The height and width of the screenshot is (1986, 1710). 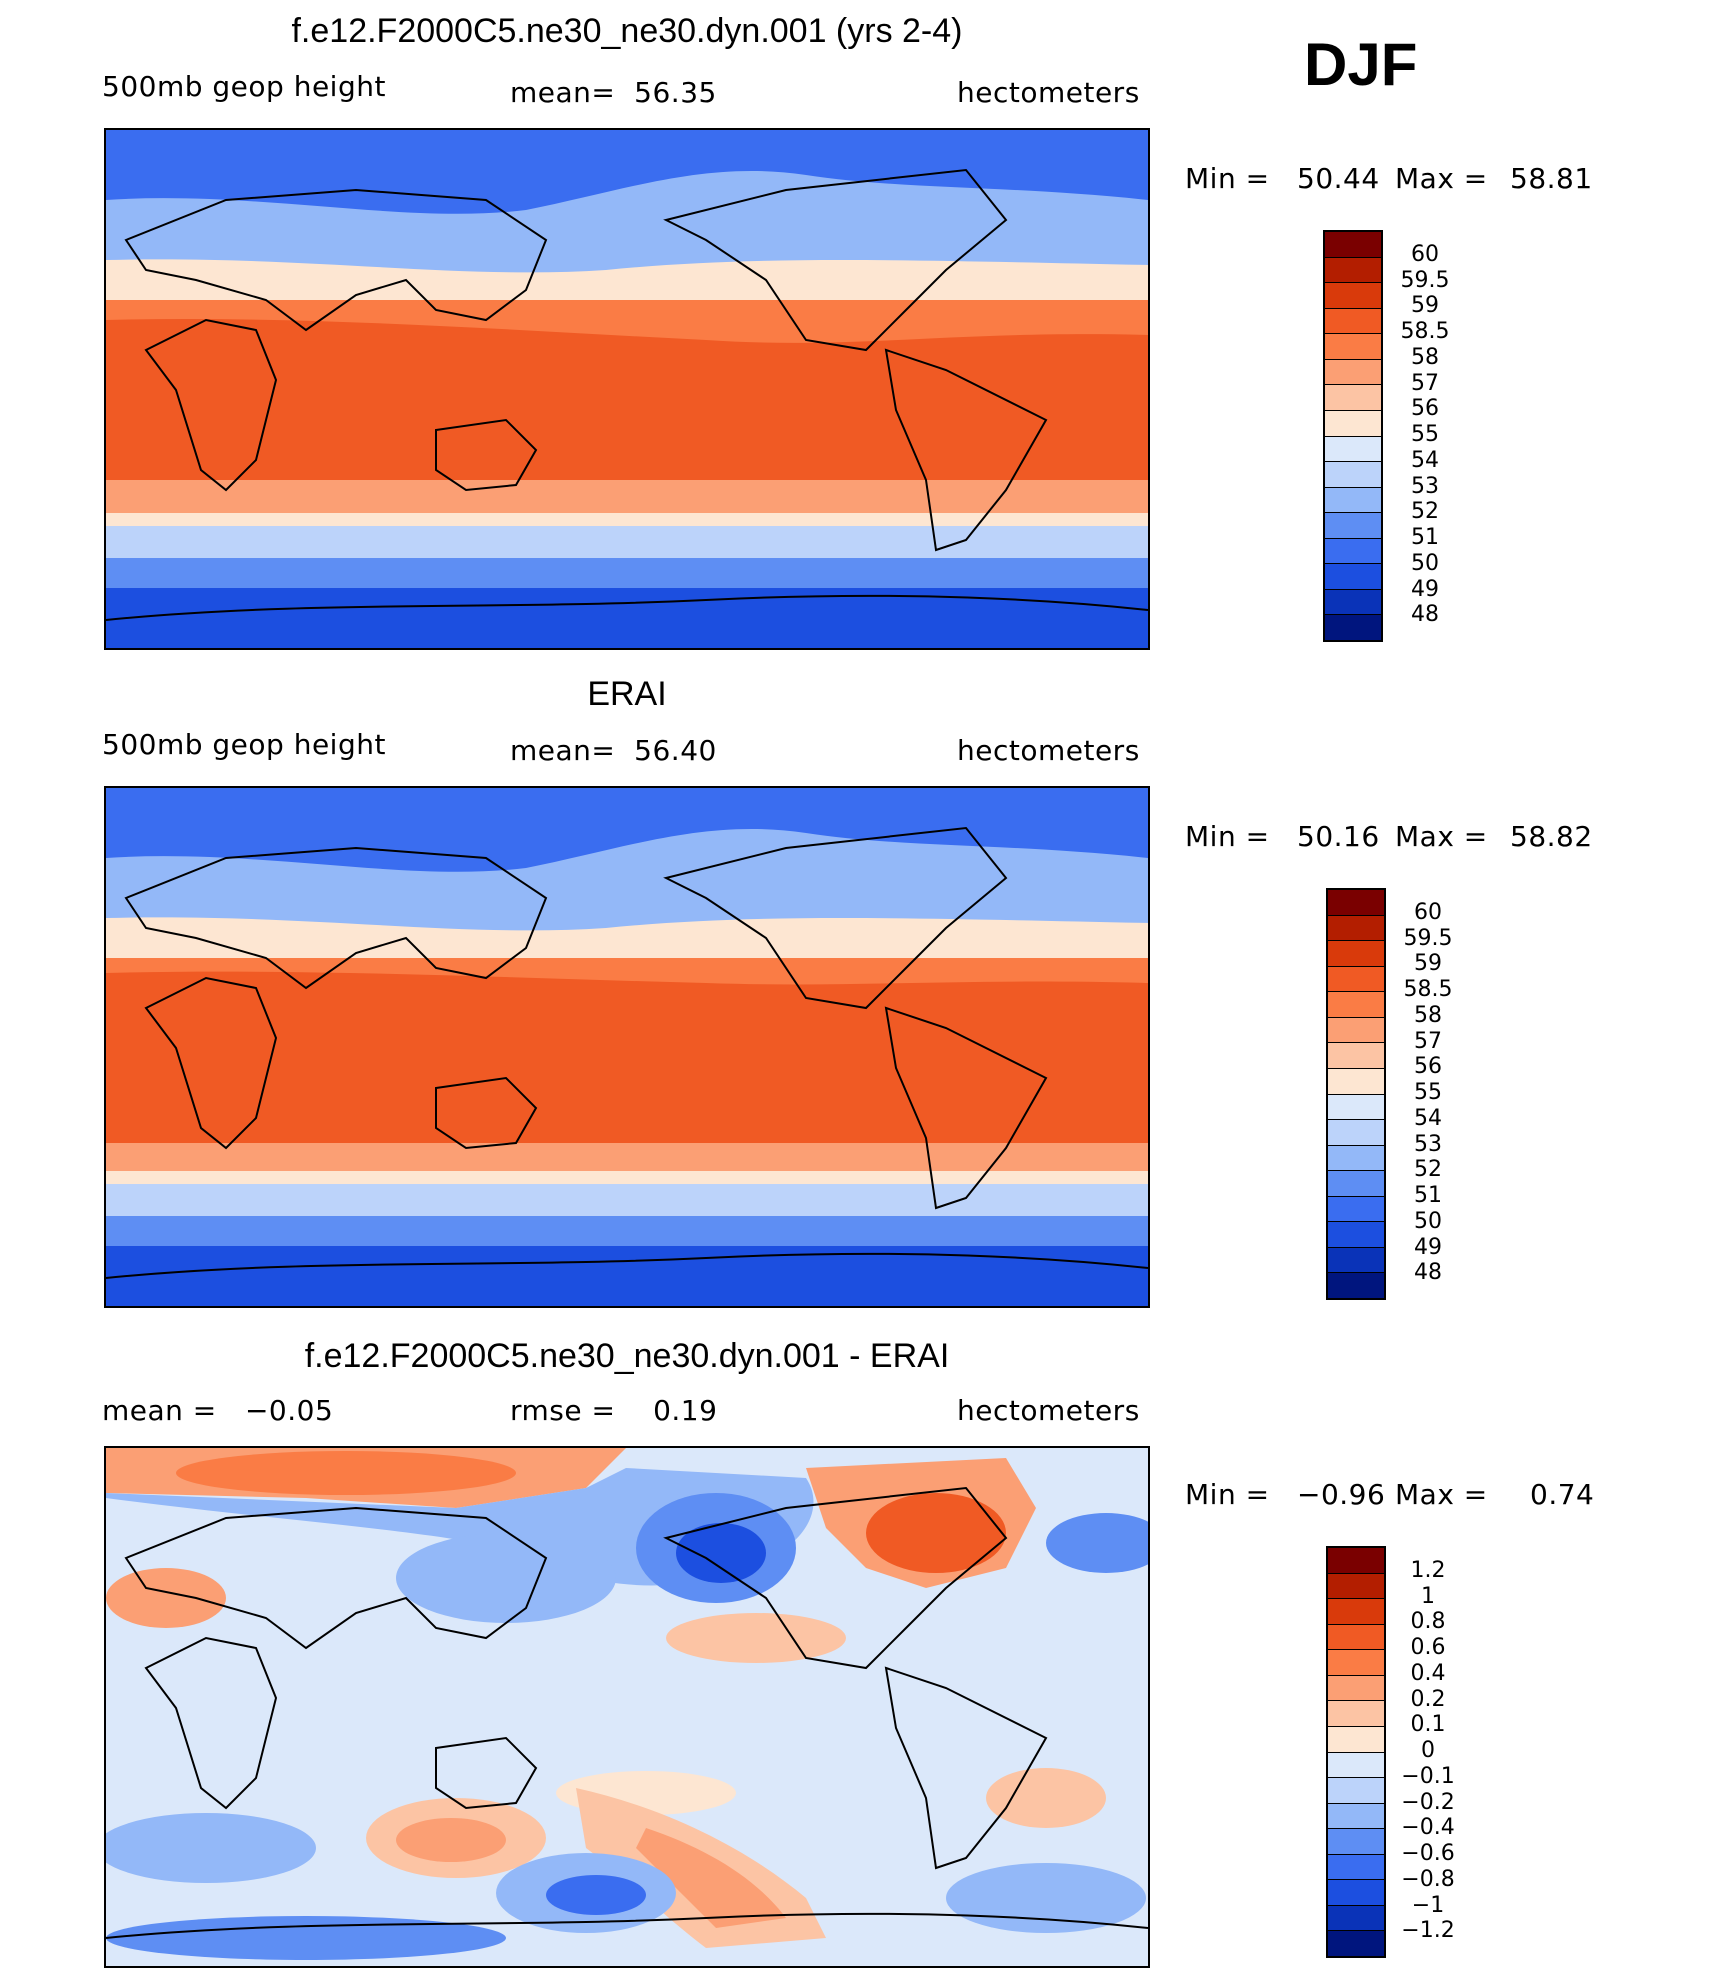 I want to click on panel3-npacific-positive, so click(x=756, y=1638).